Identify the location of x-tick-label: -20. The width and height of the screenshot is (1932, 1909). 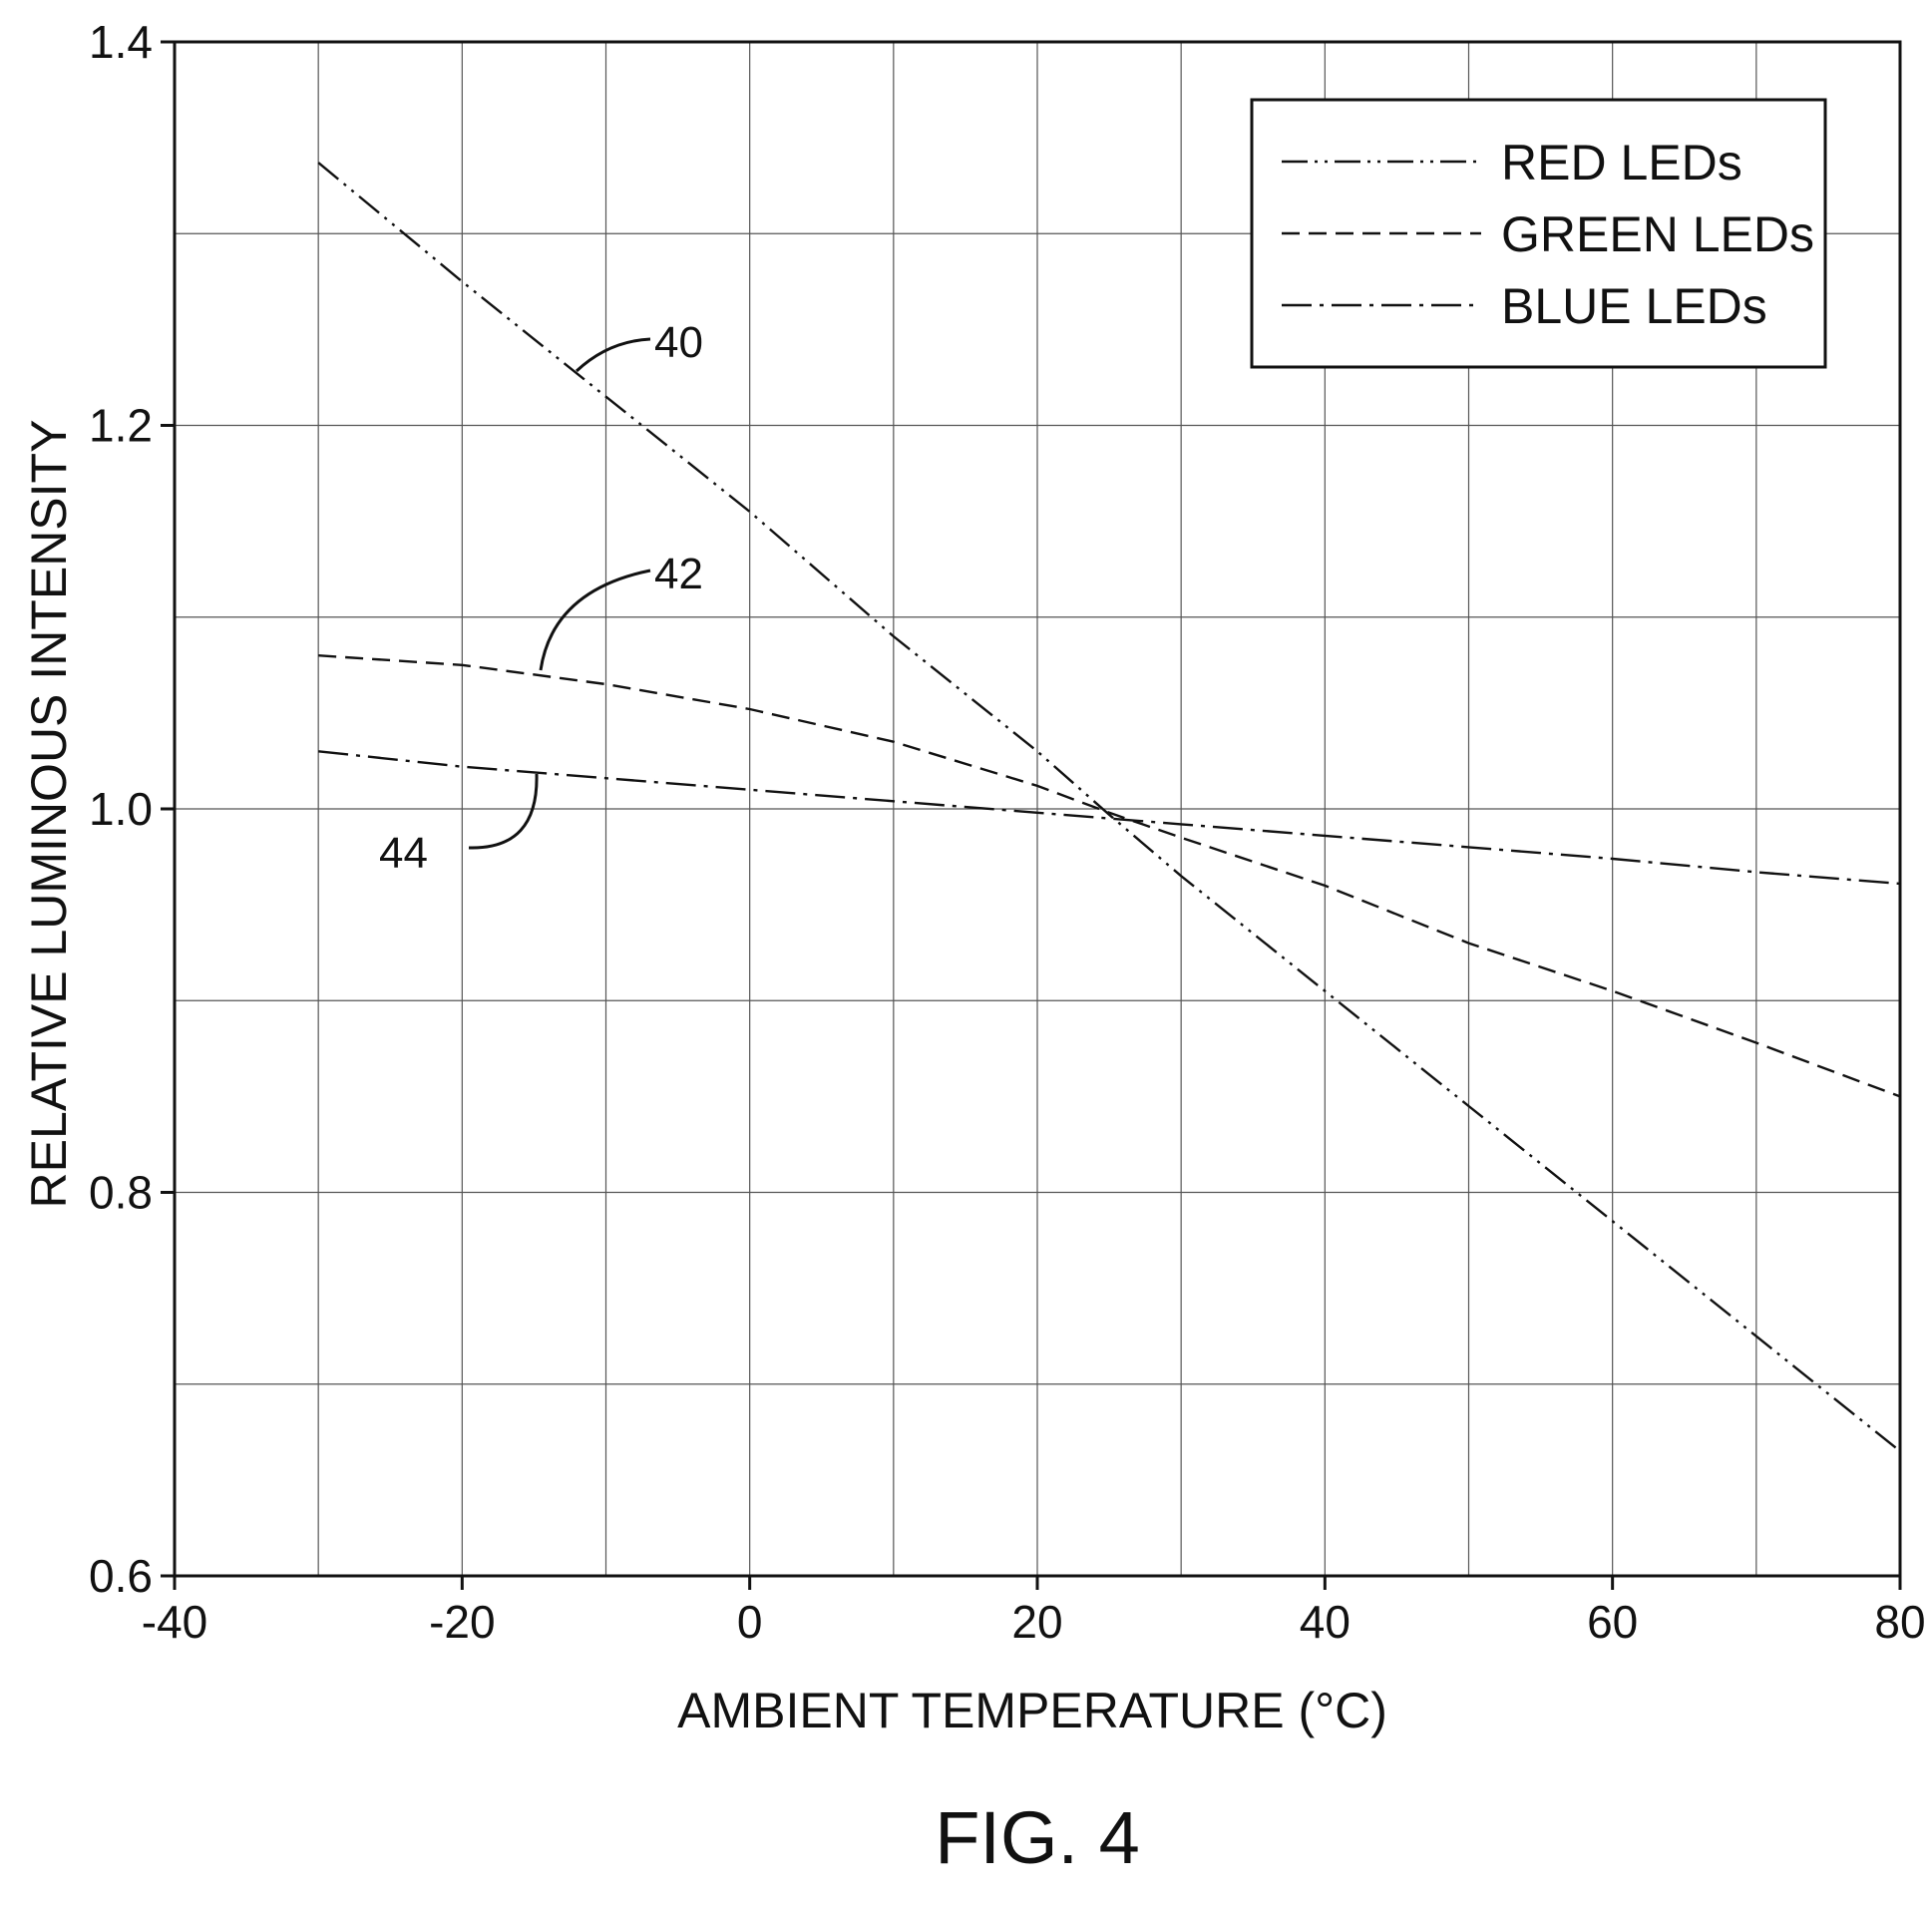
(462, 1622).